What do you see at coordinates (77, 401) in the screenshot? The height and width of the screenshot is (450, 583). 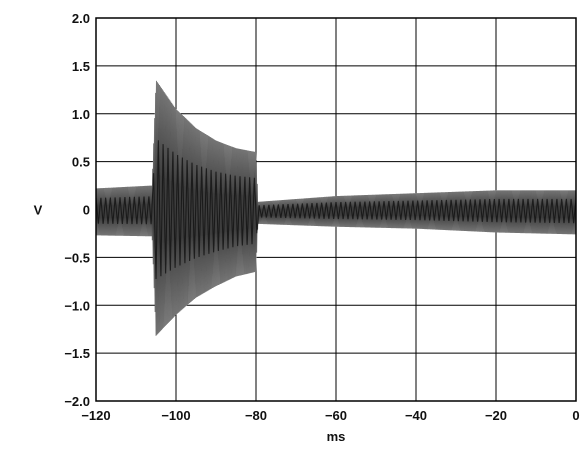 I see `y-tick-label: −2.0` at bounding box center [77, 401].